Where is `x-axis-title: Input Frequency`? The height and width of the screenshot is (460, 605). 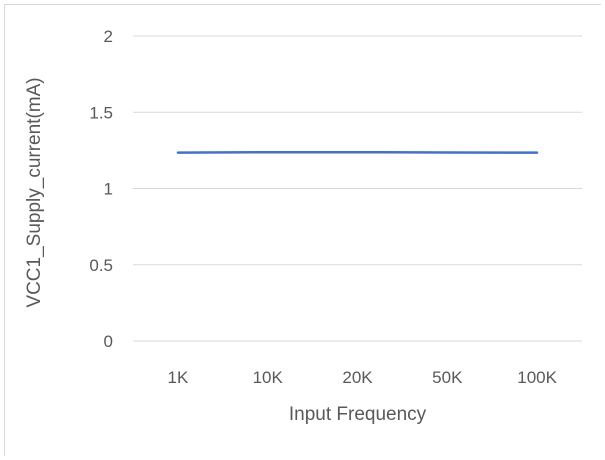 x-axis-title: Input Frequency is located at coordinates (358, 414).